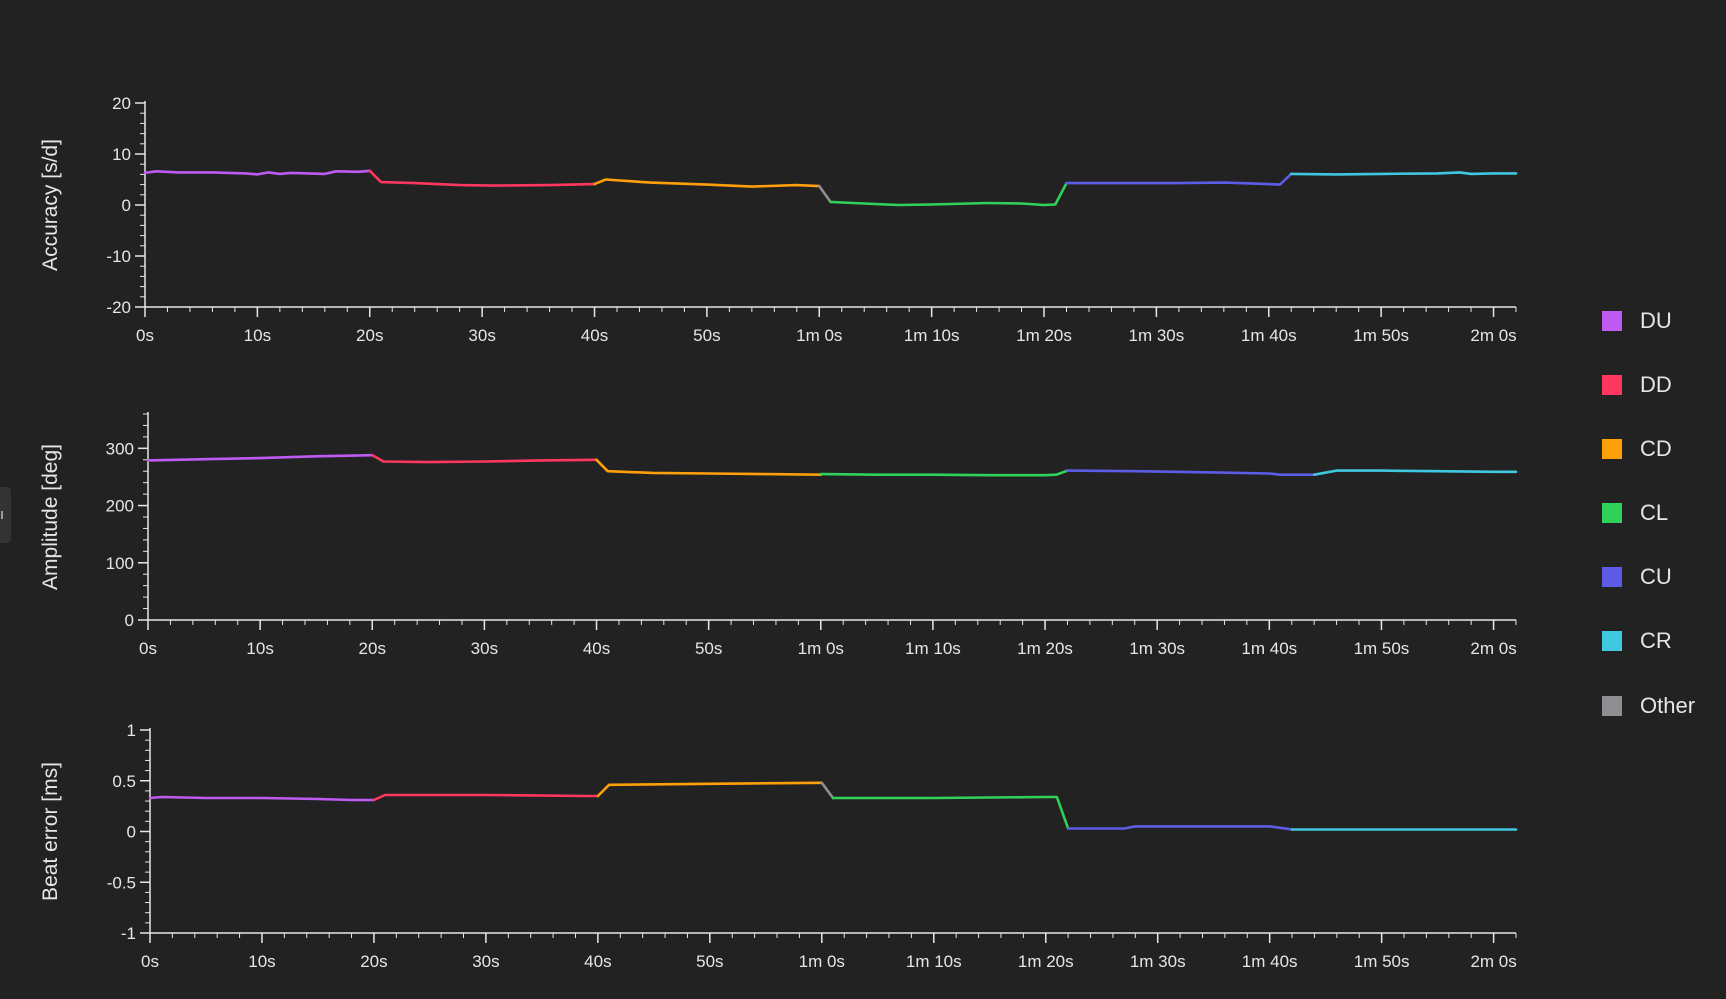  What do you see at coordinates (5, 515) in the screenshot?
I see `side-panel-handle` at bounding box center [5, 515].